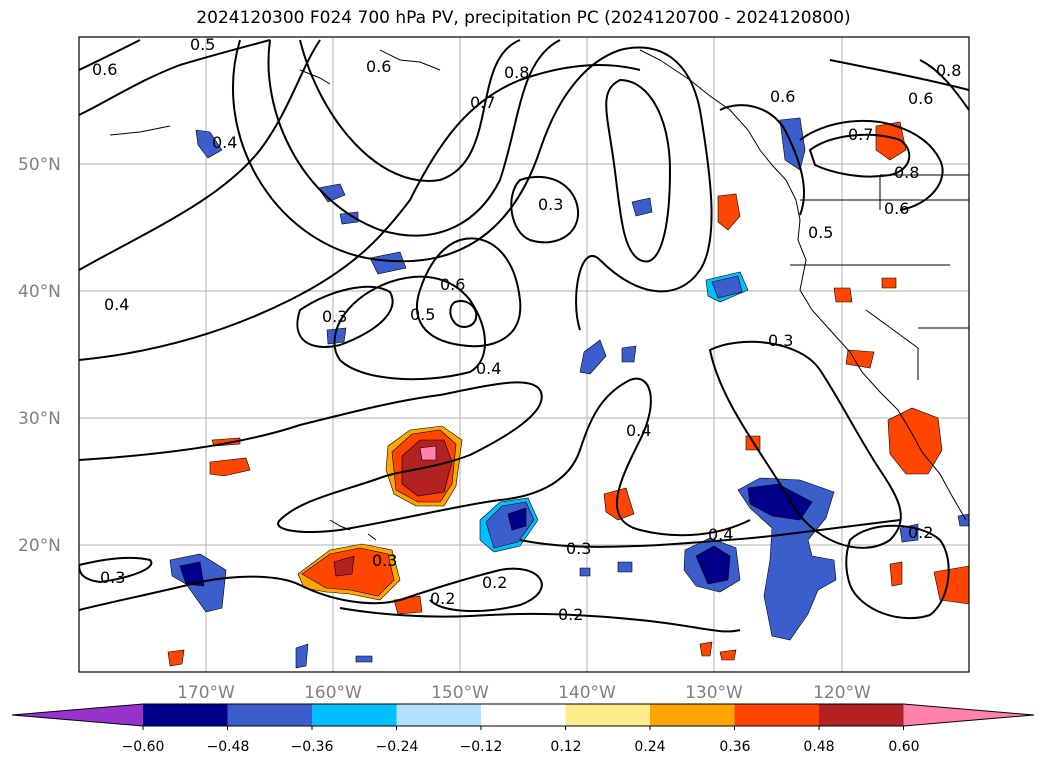 The width and height of the screenshot is (1047, 765). Describe the element at coordinates (714, 693) in the screenshot. I see `lon-tick-label: 130°W` at that location.